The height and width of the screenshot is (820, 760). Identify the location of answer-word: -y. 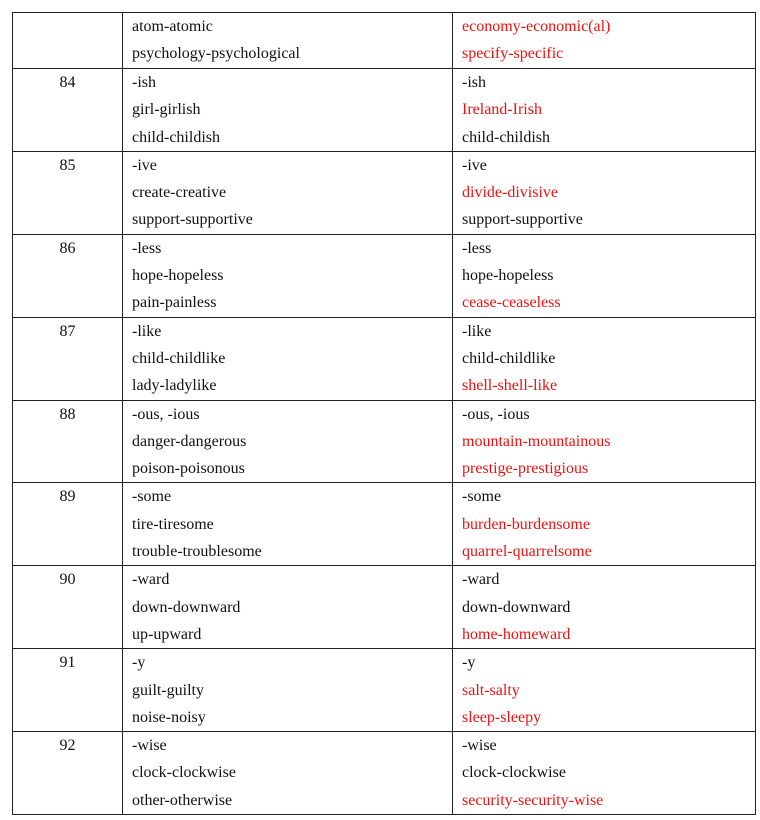
(469, 663).